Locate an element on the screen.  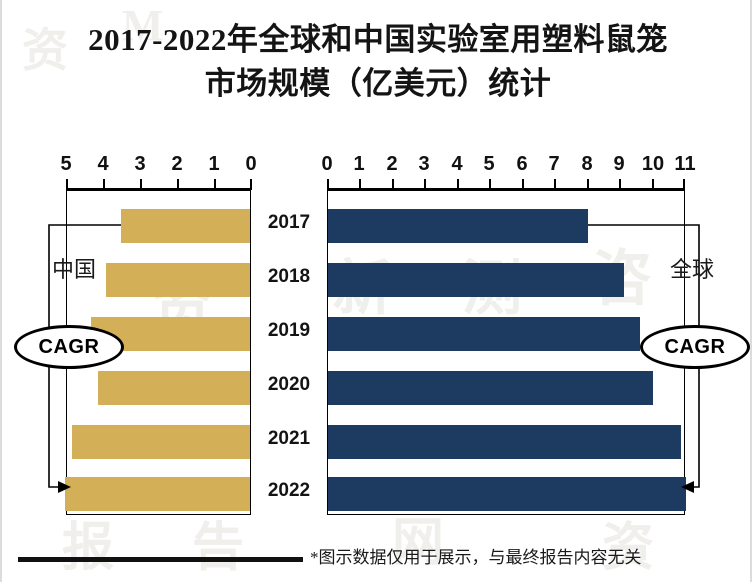
year-label-2019: 2019 is located at coordinates (289, 330).